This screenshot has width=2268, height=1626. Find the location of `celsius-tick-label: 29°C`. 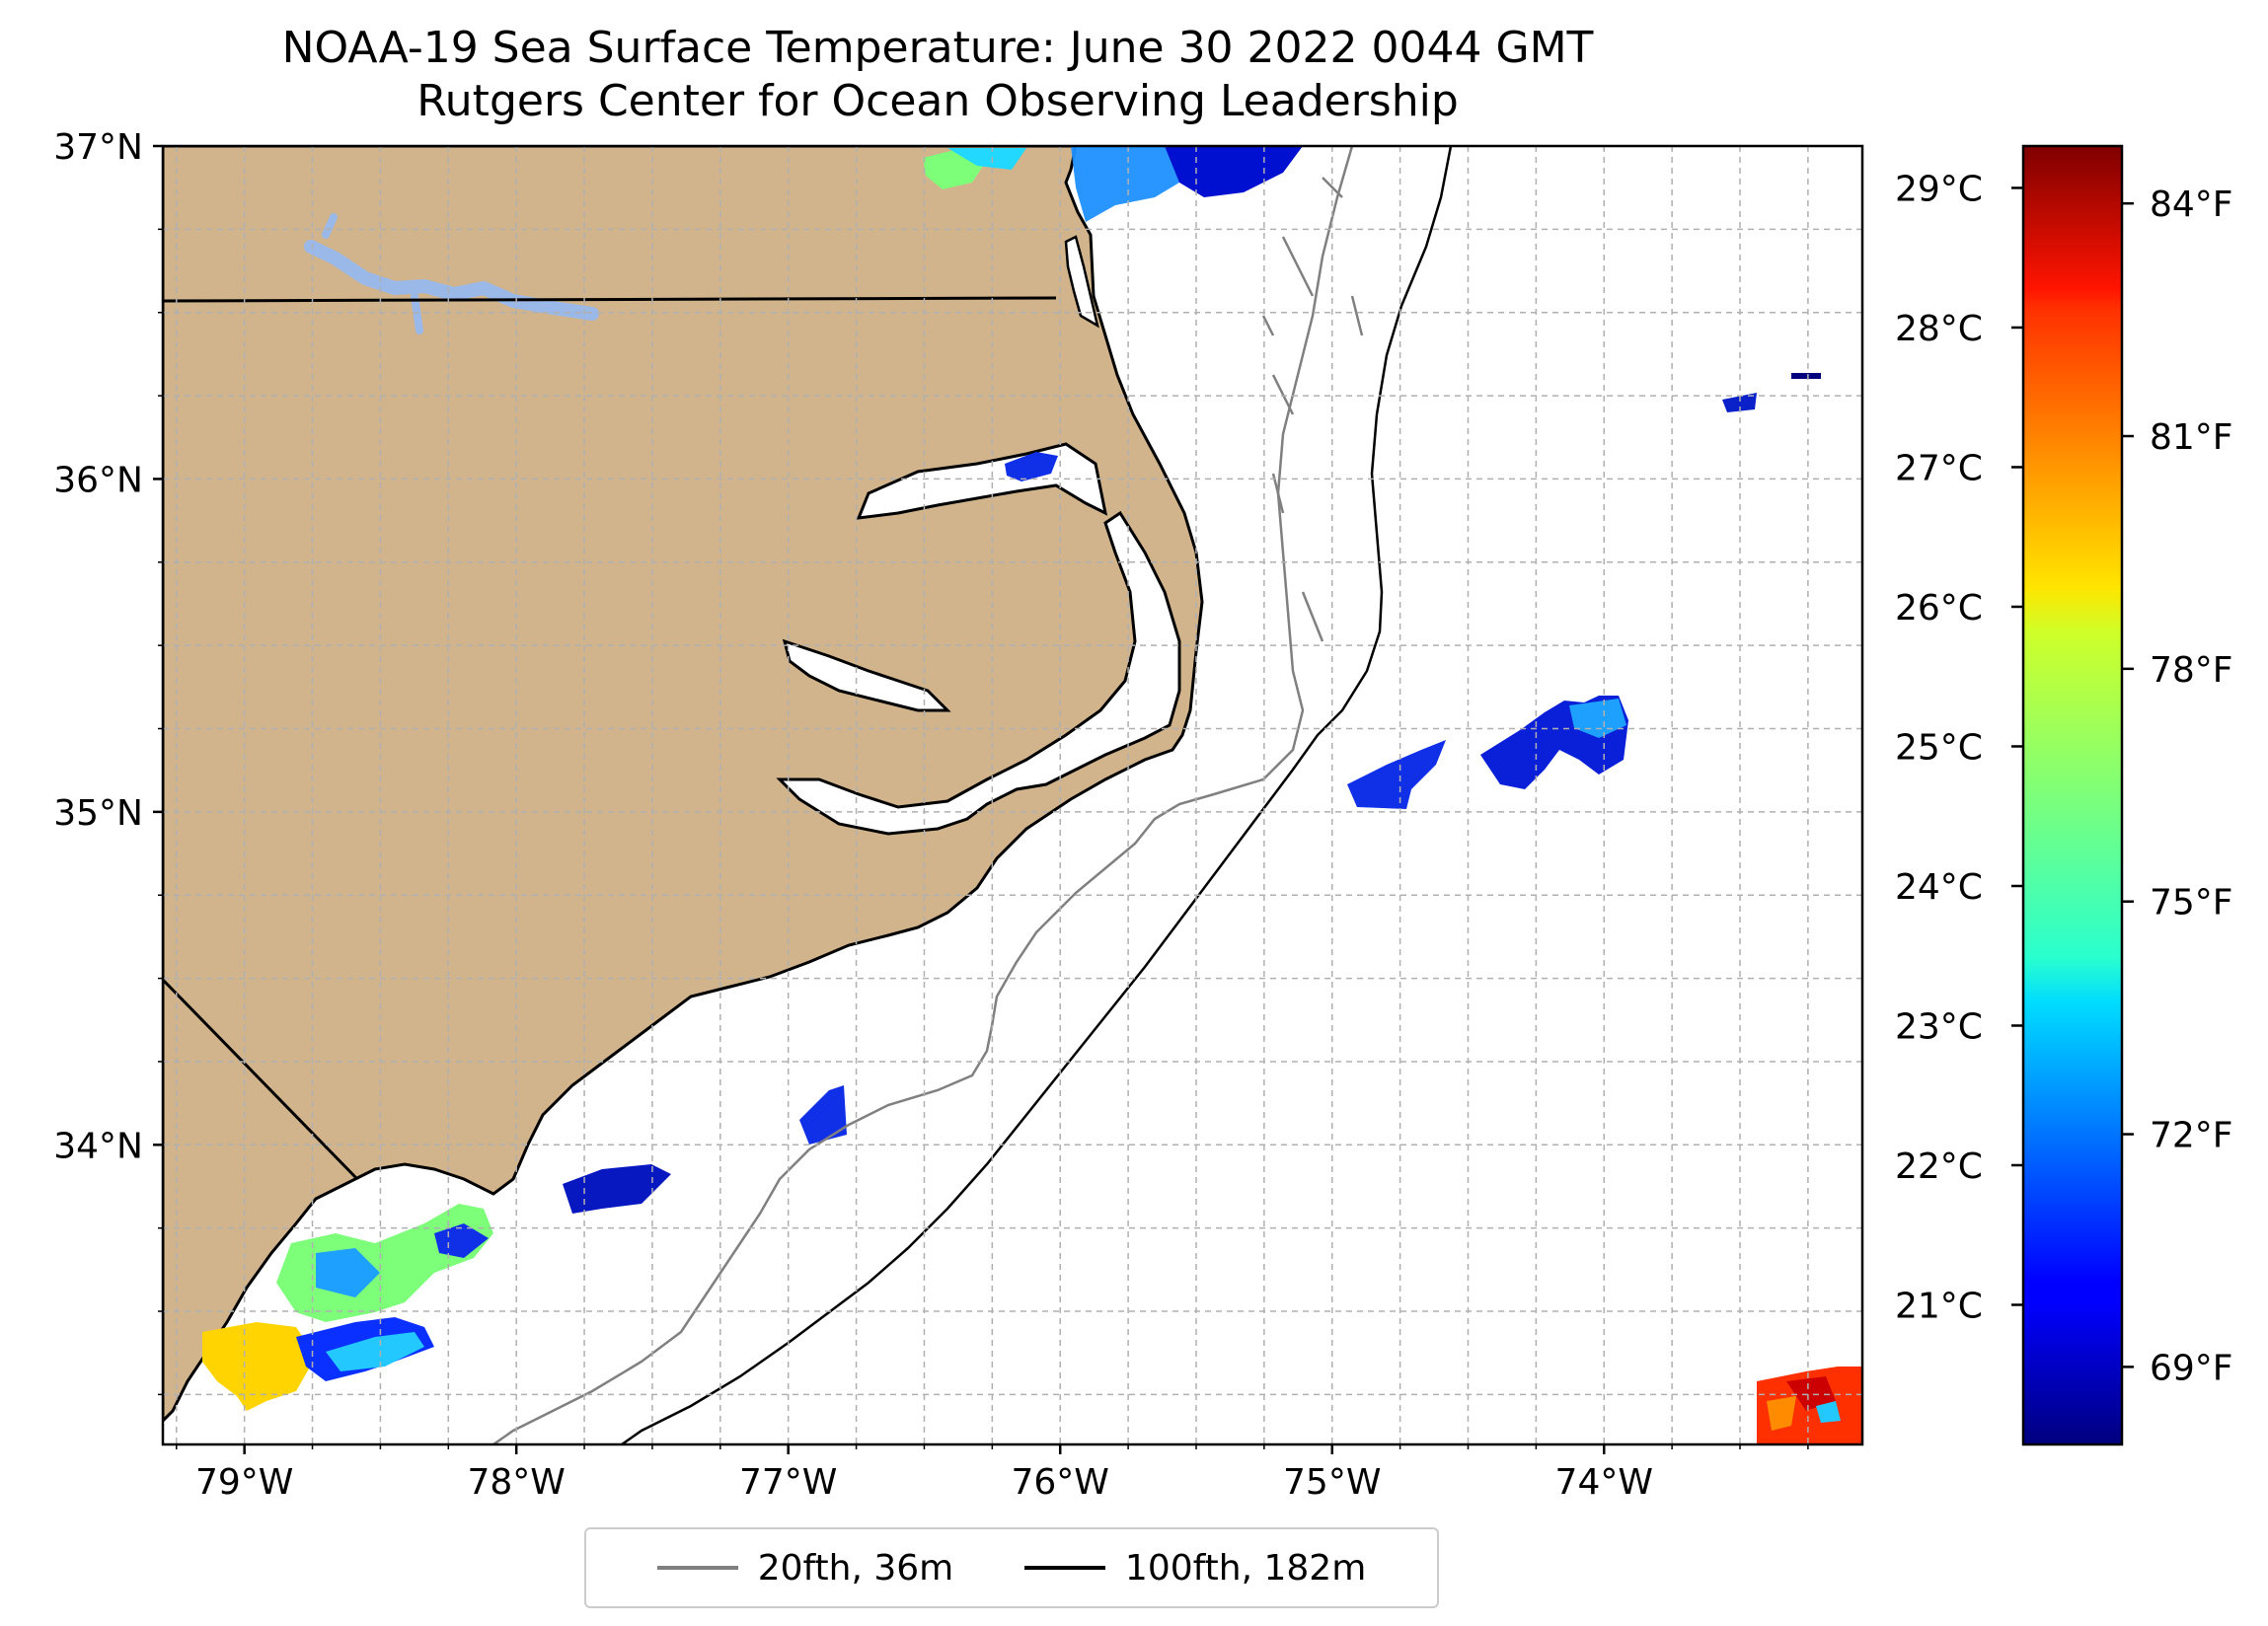

celsius-tick-label: 29°C is located at coordinates (1939, 189).